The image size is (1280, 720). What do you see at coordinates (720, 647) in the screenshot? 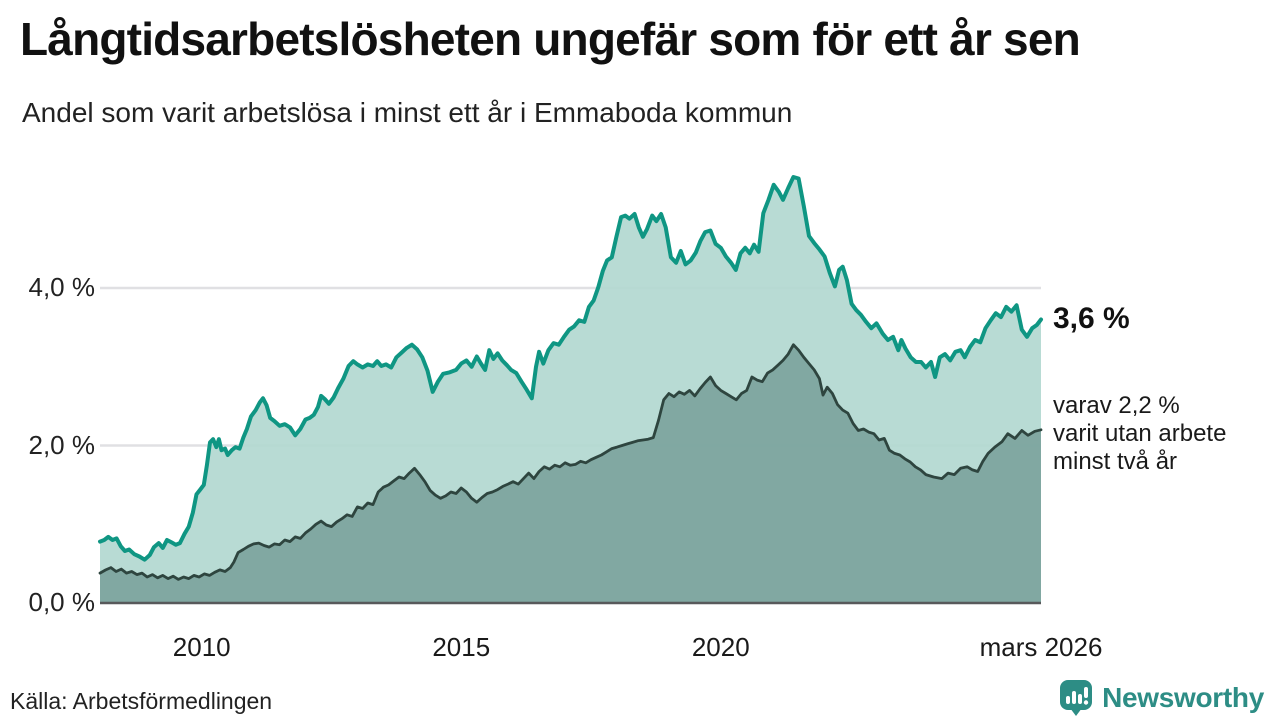
I see `x-axis-label: 2020` at bounding box center [720, 647].